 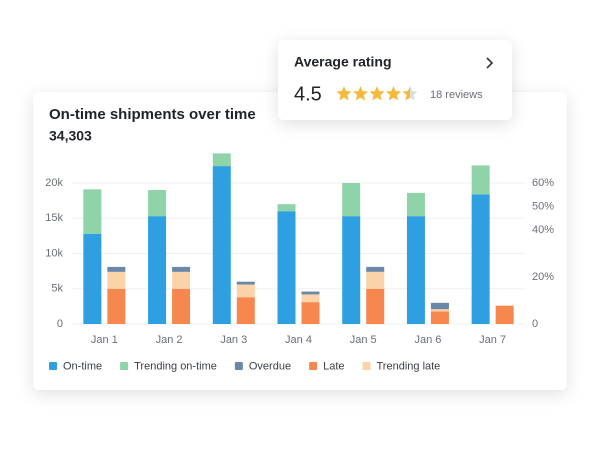 What do you see at coordinates (169, 340) in the screenshot?
I see `x-tick-label: Jan 2` at bounding box center [169, 340].